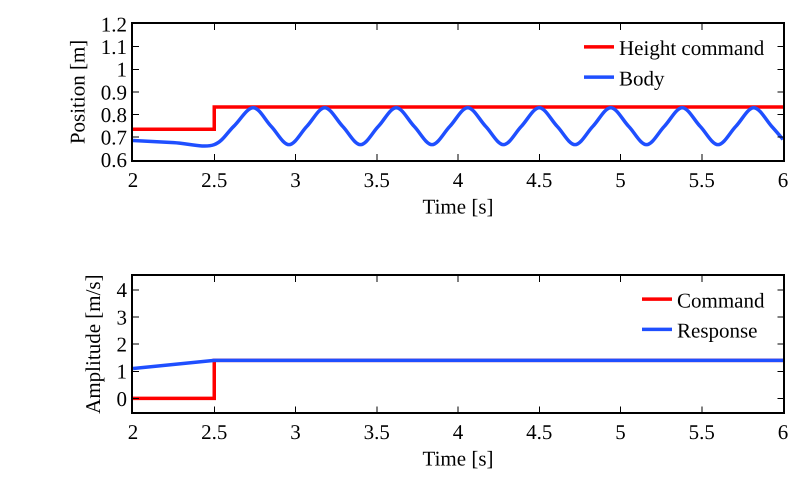 The image size is (800, 503). Describe the element at coordinates (122, 398) in the screenshot. I see `y-tick-label: 0` at that location.